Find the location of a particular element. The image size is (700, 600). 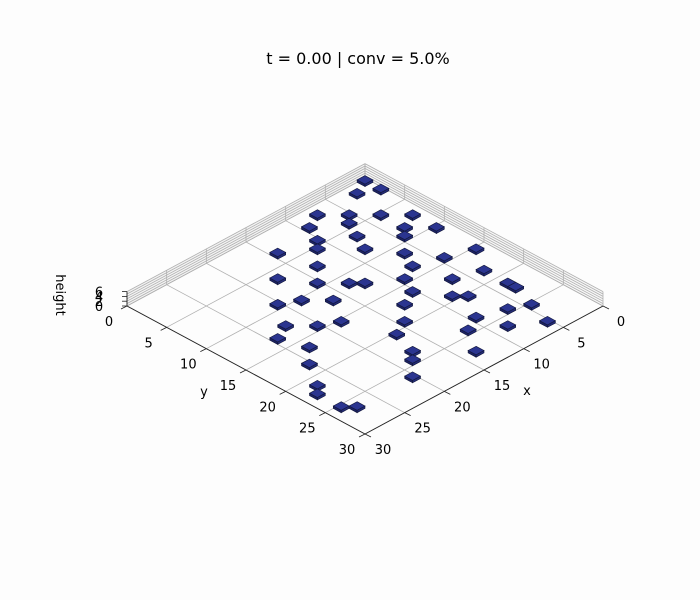

z-tick-label-4: 4 is located at coordinates (99, 297).